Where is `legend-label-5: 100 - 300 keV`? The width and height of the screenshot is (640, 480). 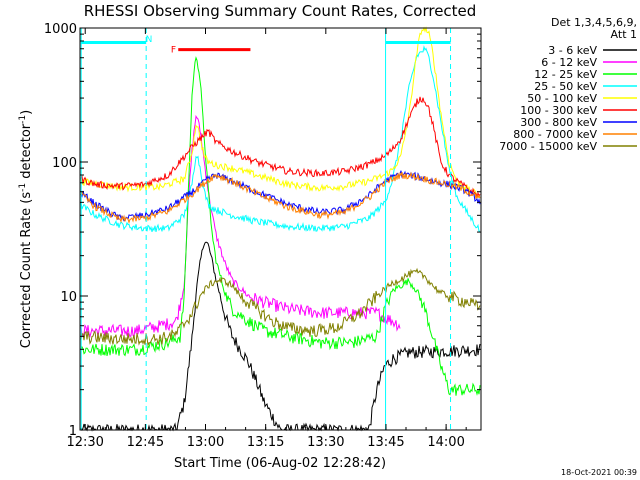
legend-label-5: 100 - 300 keV is located at coordinates (558, 110).